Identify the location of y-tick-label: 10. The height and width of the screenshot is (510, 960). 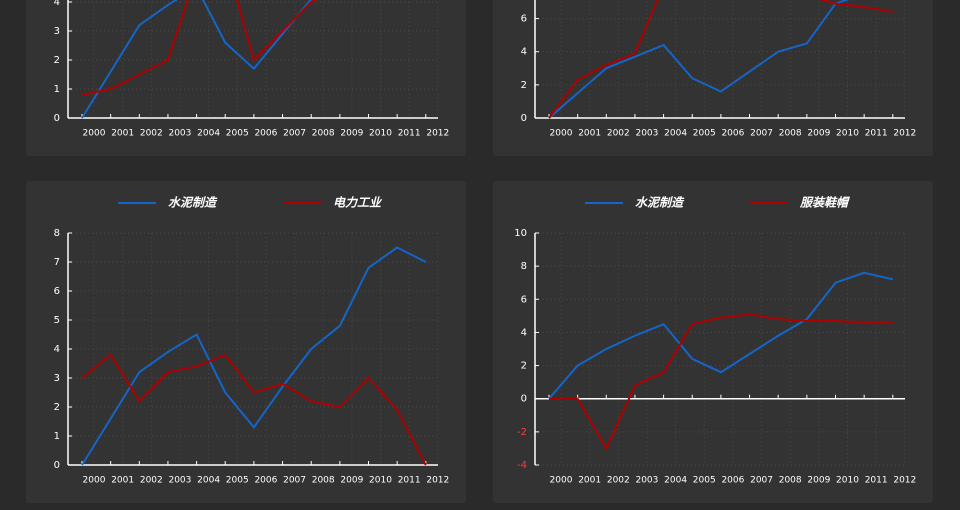
(520, 233).